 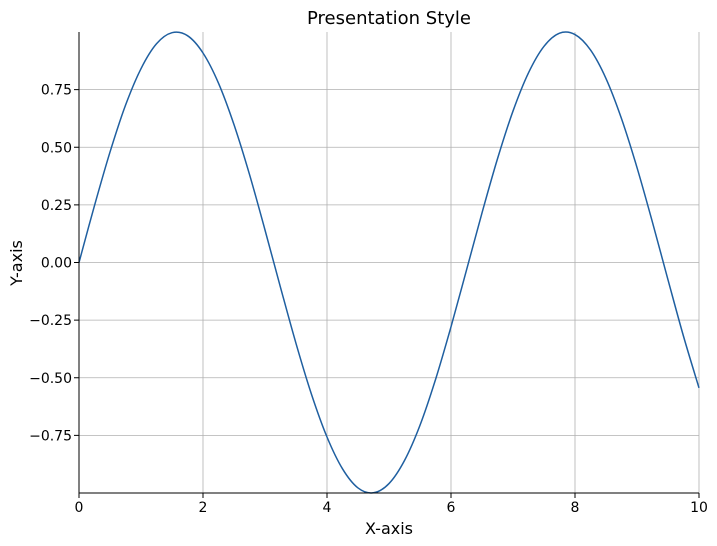 I want to click on x-tick-label: 6, so click(x=451, y=508).